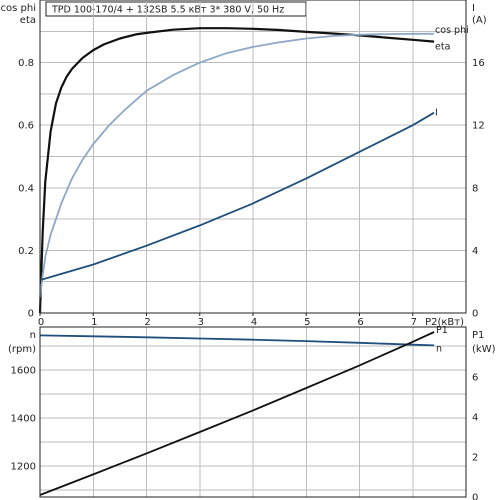  I want to click on y-left-tick-label: 0.8, so click(26, 63).